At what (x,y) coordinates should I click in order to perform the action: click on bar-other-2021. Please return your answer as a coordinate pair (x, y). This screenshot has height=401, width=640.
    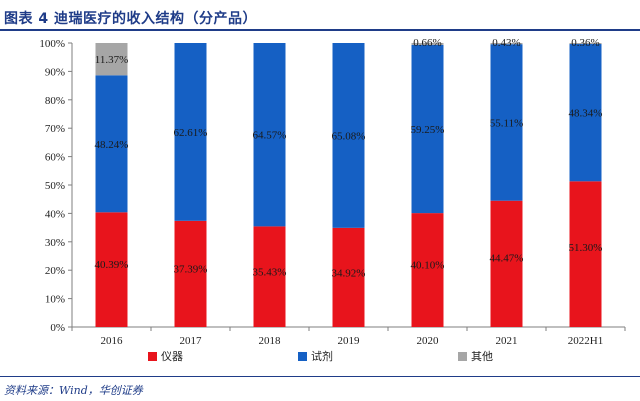
    Looking at the image, I should click on (506, 43).